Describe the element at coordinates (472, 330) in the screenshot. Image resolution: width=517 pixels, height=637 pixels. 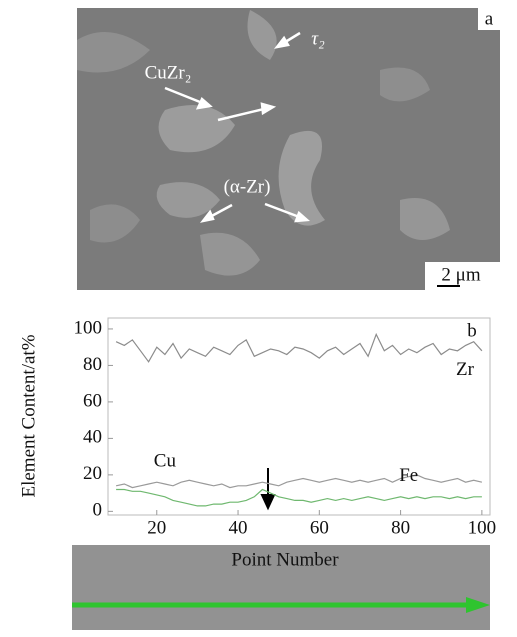
I see `panel-label: b` at that location.